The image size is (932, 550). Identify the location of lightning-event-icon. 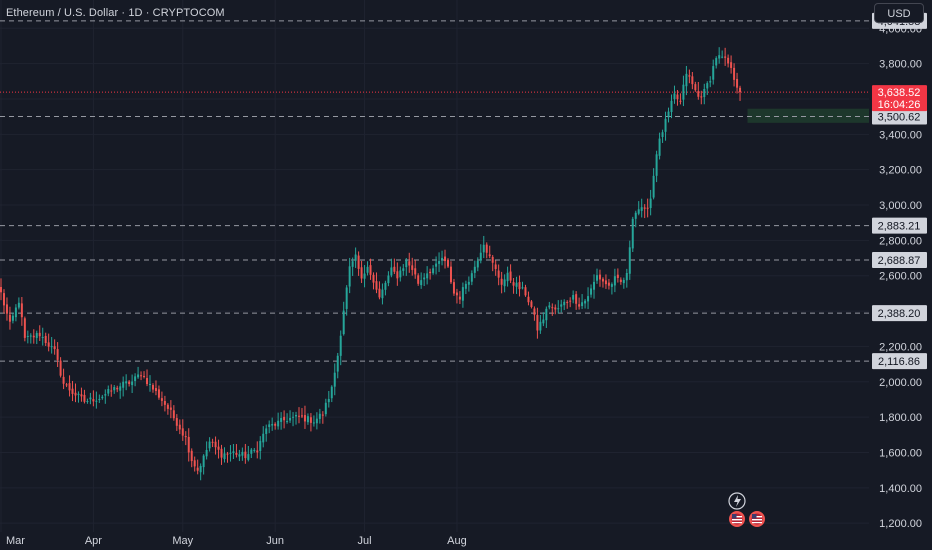
(737, 501).